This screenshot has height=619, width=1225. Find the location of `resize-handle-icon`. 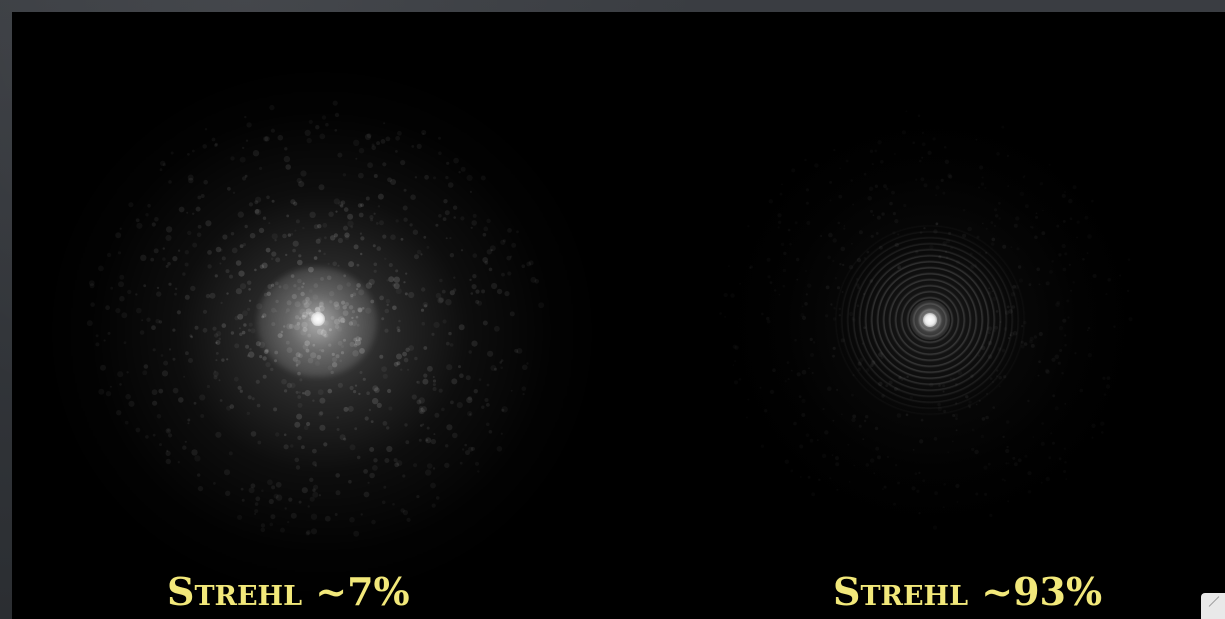

resize-handle-icon is located at coordinates (1213, 606).